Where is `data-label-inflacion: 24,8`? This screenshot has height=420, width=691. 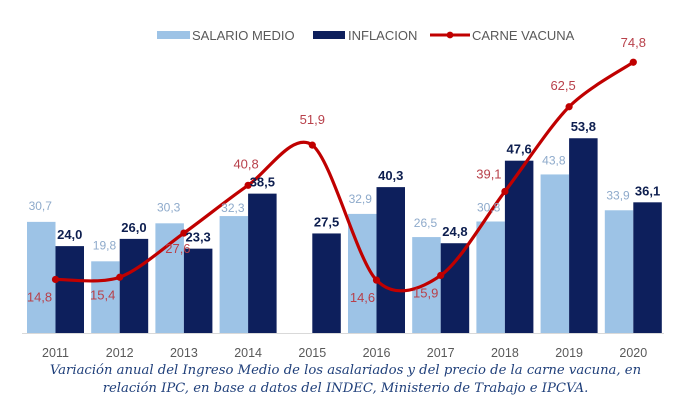 data-label-inflacion: 24,8 is located at coordinates (454, 231).